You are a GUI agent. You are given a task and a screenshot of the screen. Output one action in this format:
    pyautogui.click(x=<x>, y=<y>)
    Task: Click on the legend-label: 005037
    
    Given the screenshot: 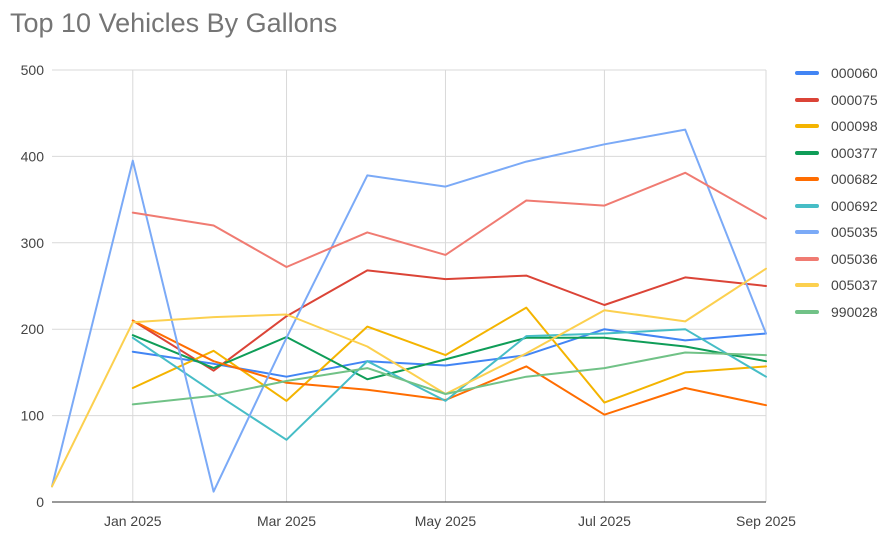 What is the action you would take?
    pyautogui.click(x=854, y=285)
    